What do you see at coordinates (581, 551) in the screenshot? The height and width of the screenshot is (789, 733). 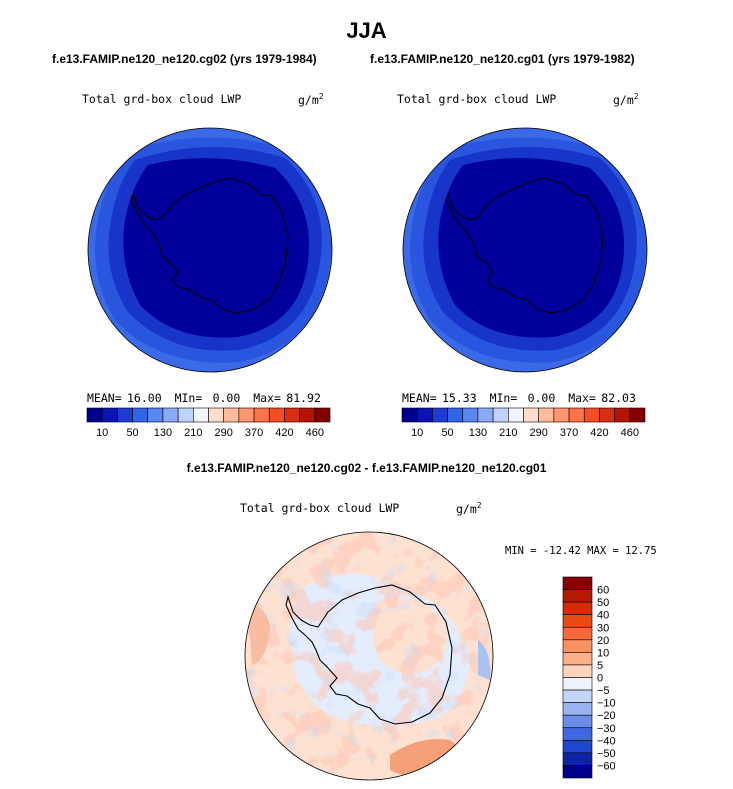 I see `panel3-minmax: MIN = -12.42 MAX = 12.75` at bounding box center [581, 551].